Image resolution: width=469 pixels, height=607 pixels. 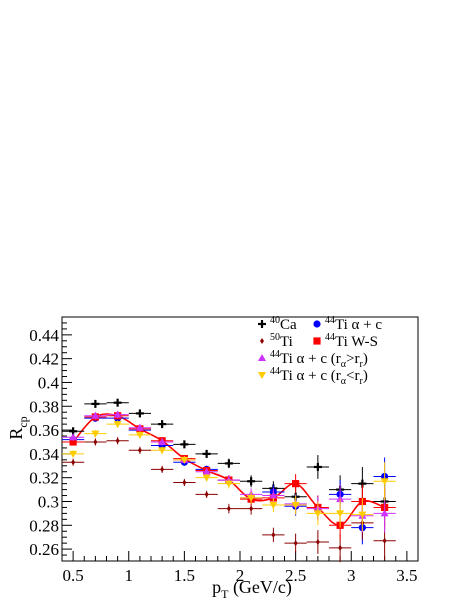 I want to click on legend-label: 44Ti α + c (rα>rr), so click(x=319, y=359).